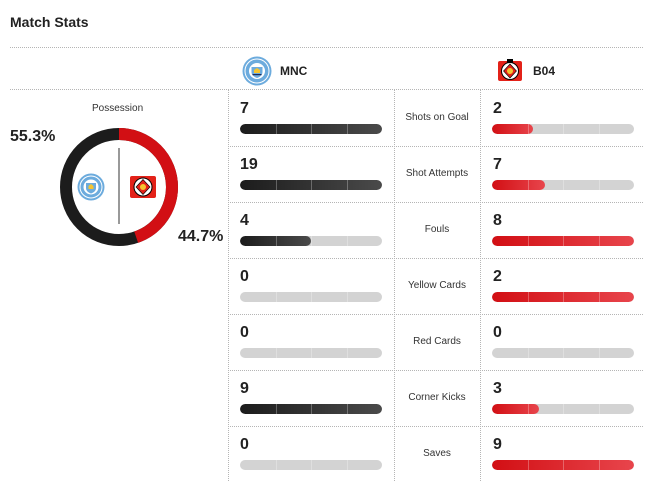  What do you see at coordinates (437, 285) in the screenshot?
I see `stat-label: Yellow Cards` at bounding box center [437, 285].